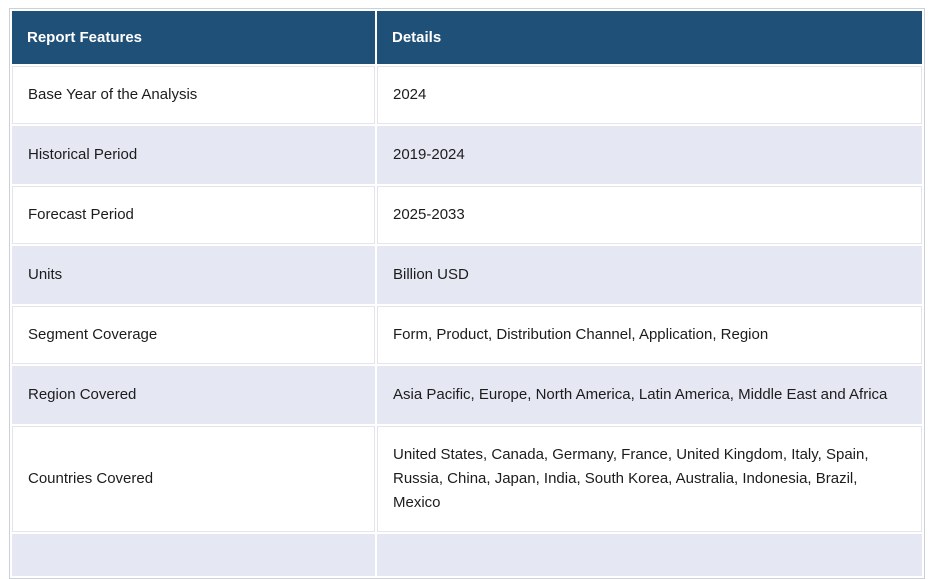 This screenshot has height=579, width=935. What do you see at coordinates (649, 155) in the screenshot?
I see `details-cell: 2019-2024` at bounding box center [649, 155].